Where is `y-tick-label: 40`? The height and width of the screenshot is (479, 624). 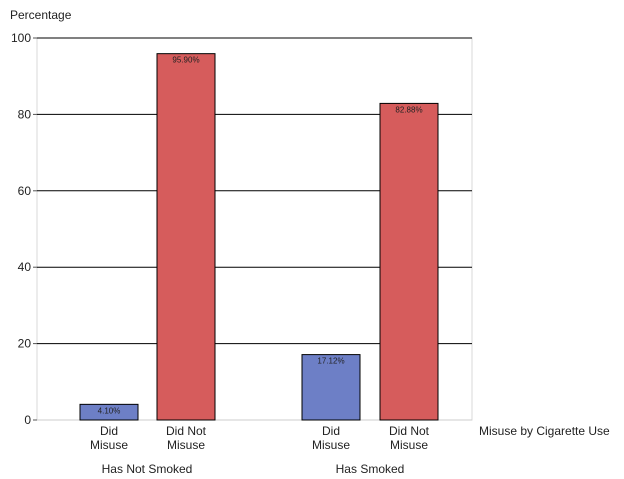
y-tick-label: 40 is located at coordinates (25, 267).